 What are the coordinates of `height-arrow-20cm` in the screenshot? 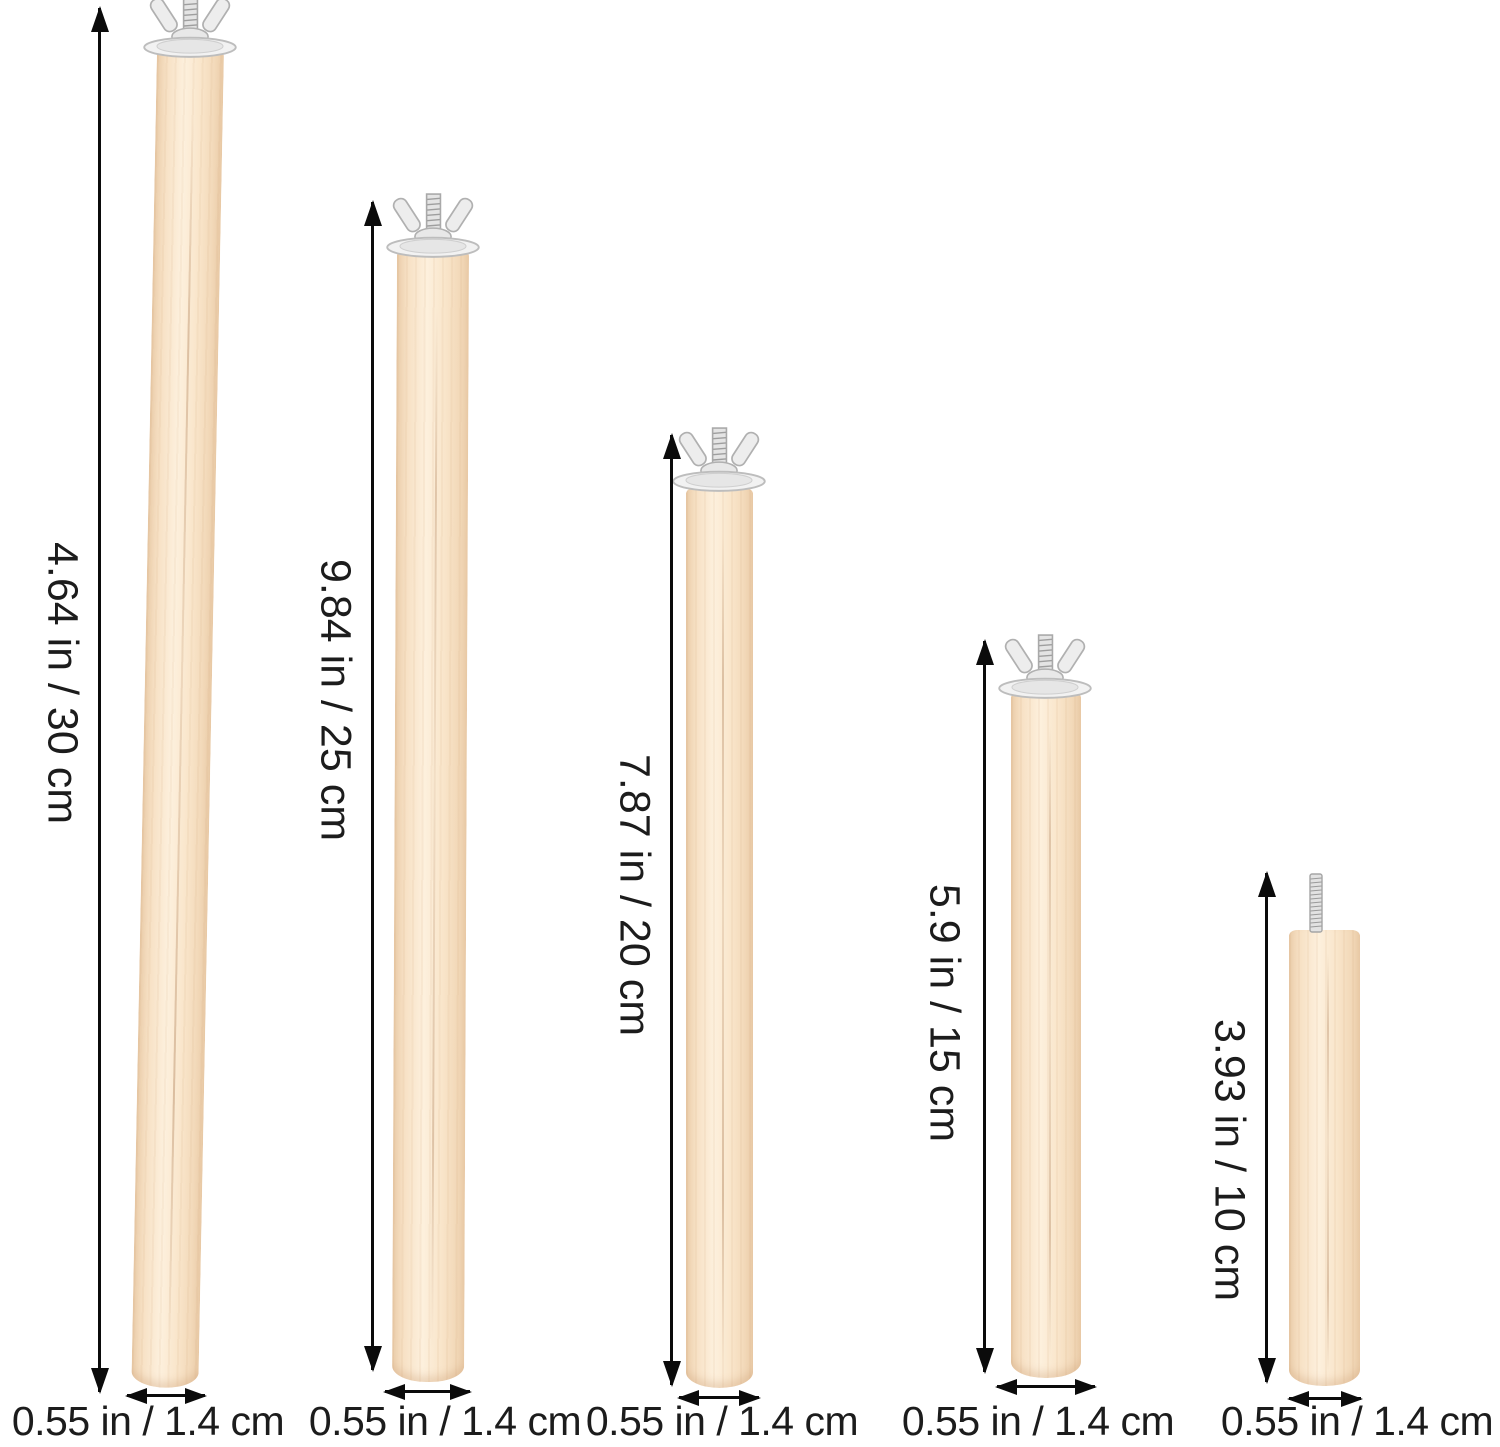 It's located at (671, 910).